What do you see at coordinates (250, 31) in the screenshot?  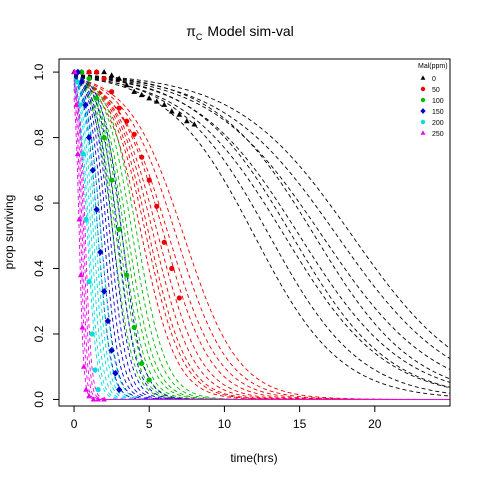 I see `chart-title-text: Model sim-val` at bounding box center [250, 31].